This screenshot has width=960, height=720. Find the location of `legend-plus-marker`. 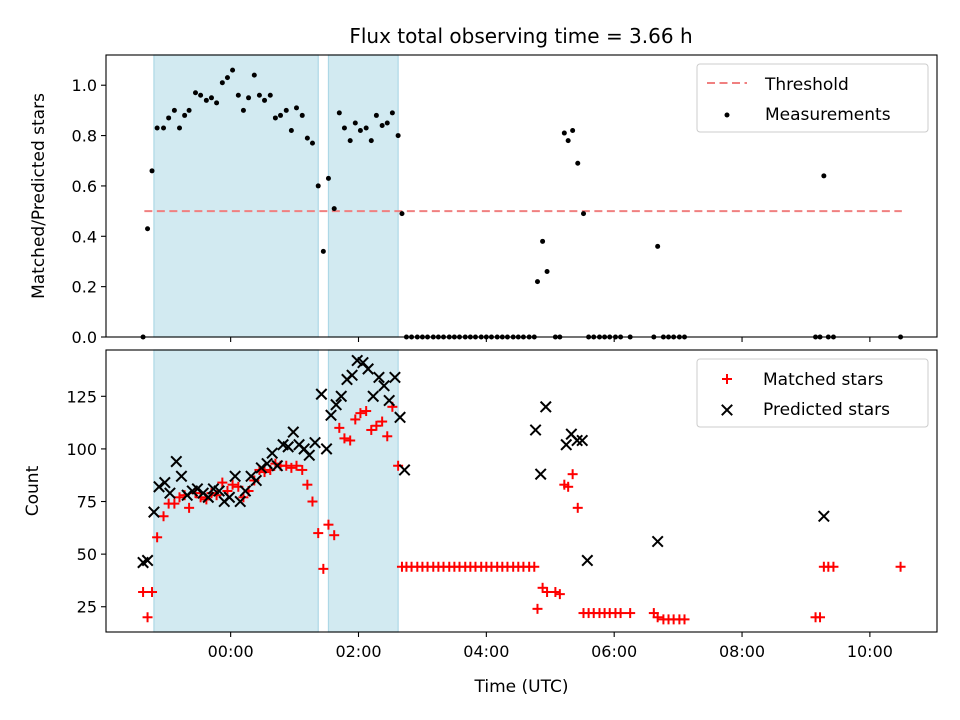

legend-plus-marker is located at coordinates (727, 379).